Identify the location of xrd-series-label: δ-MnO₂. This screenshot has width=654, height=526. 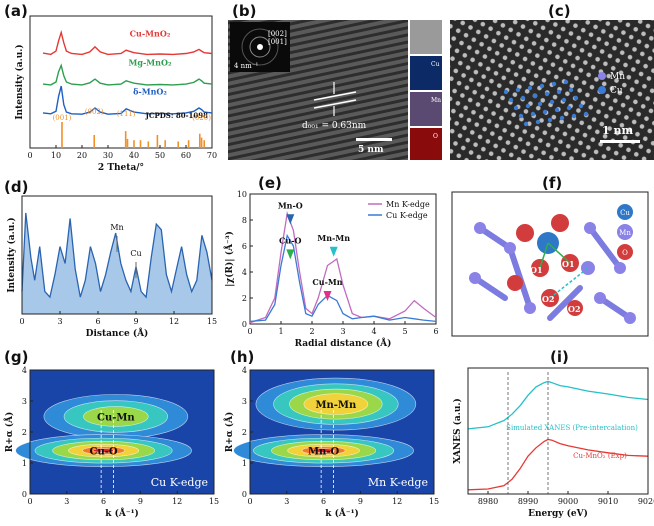
(150, 91).